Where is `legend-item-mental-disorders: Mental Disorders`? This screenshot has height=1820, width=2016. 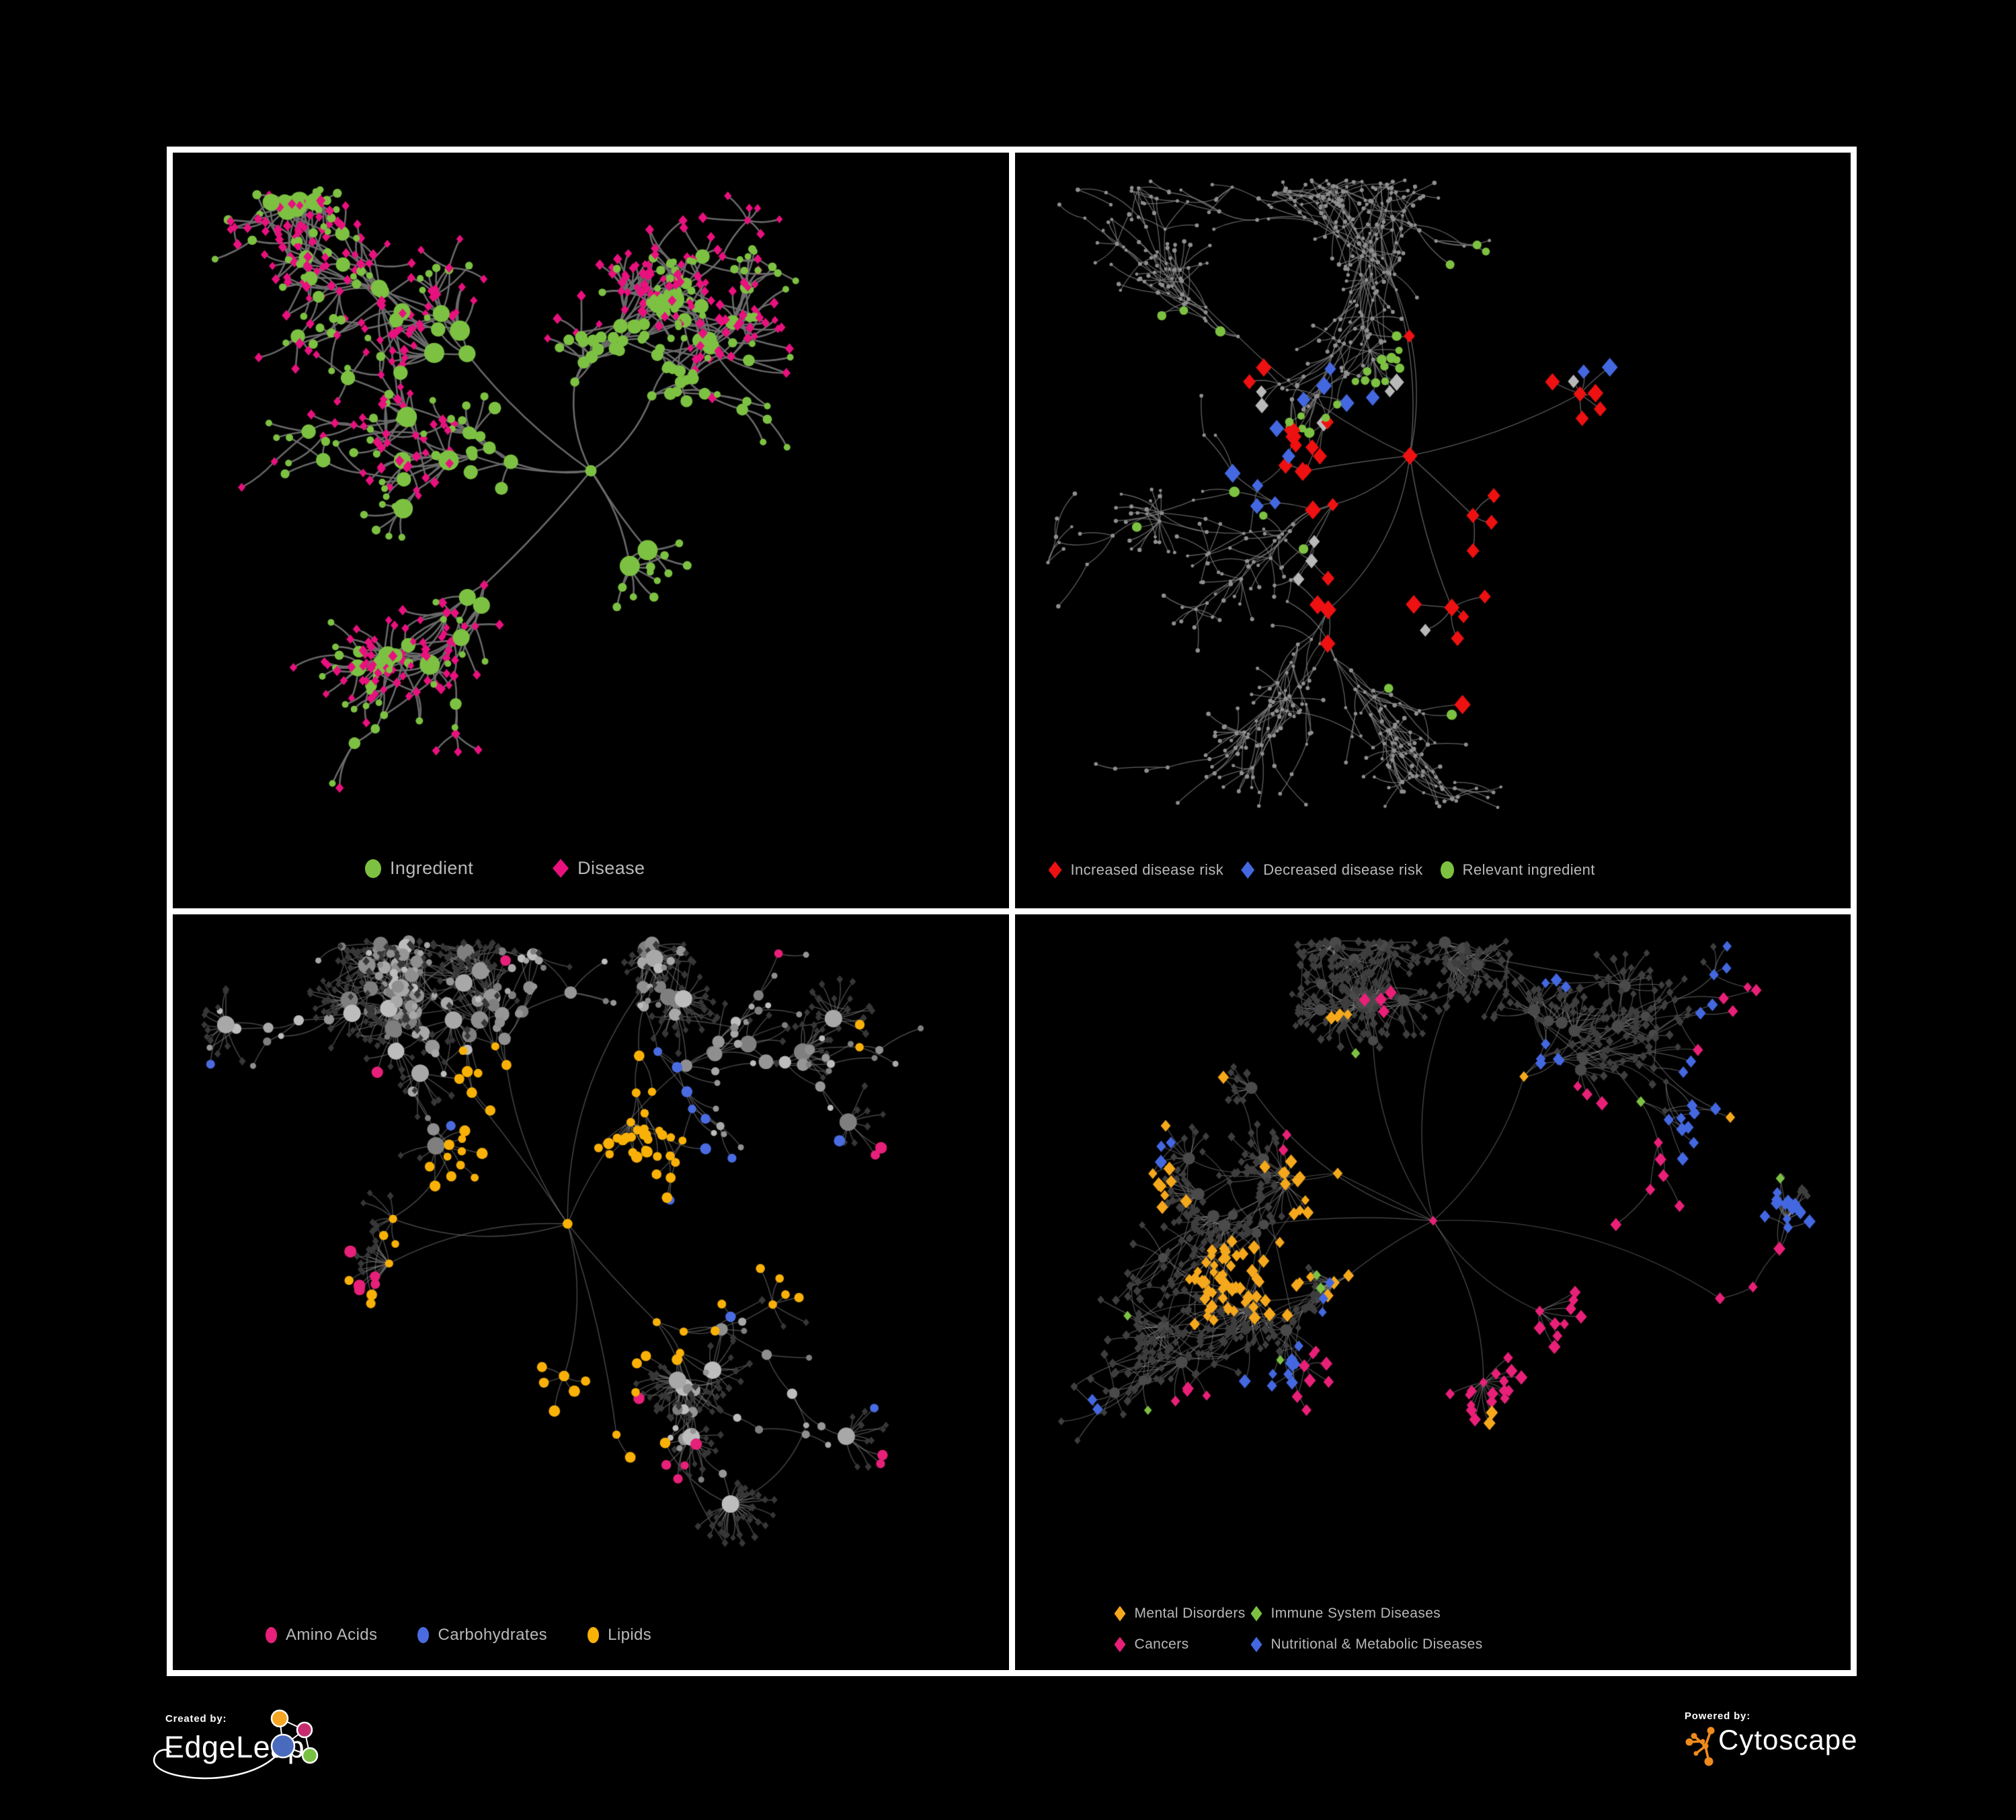 legend-item-mental-disorders: Mental Disorders is located at coordinates (1182, 1614).